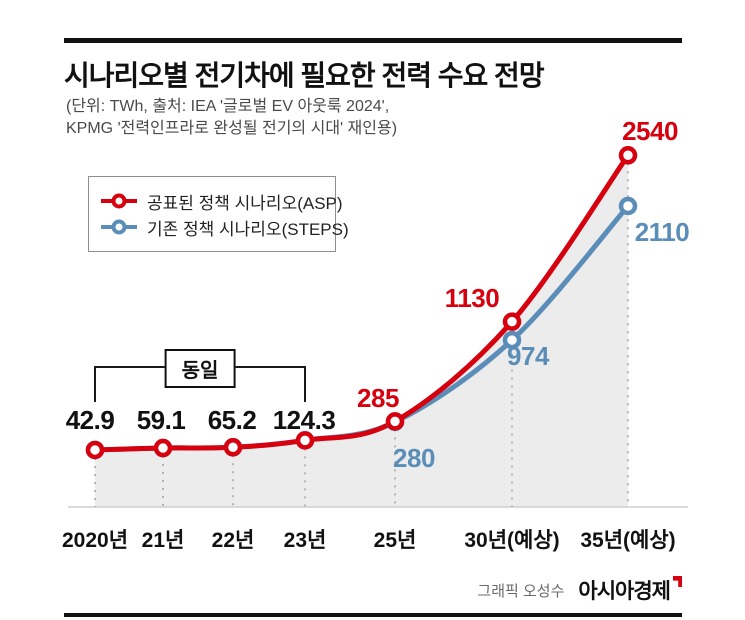  I want to click on graphic-credit: 그래픽 오성수, so click(521, 591).